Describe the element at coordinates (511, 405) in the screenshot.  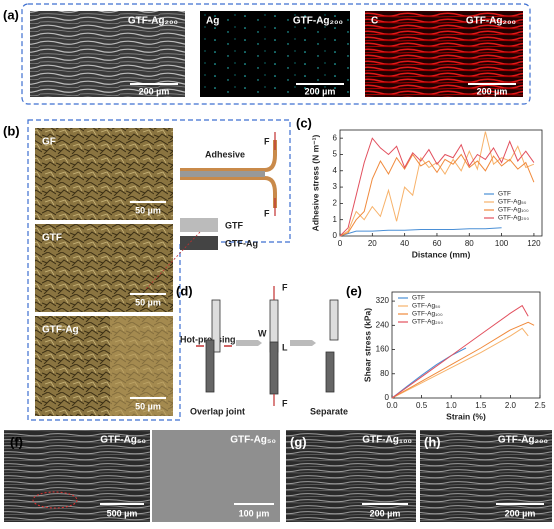
I see `x-tick-label: 2.0` at that location.